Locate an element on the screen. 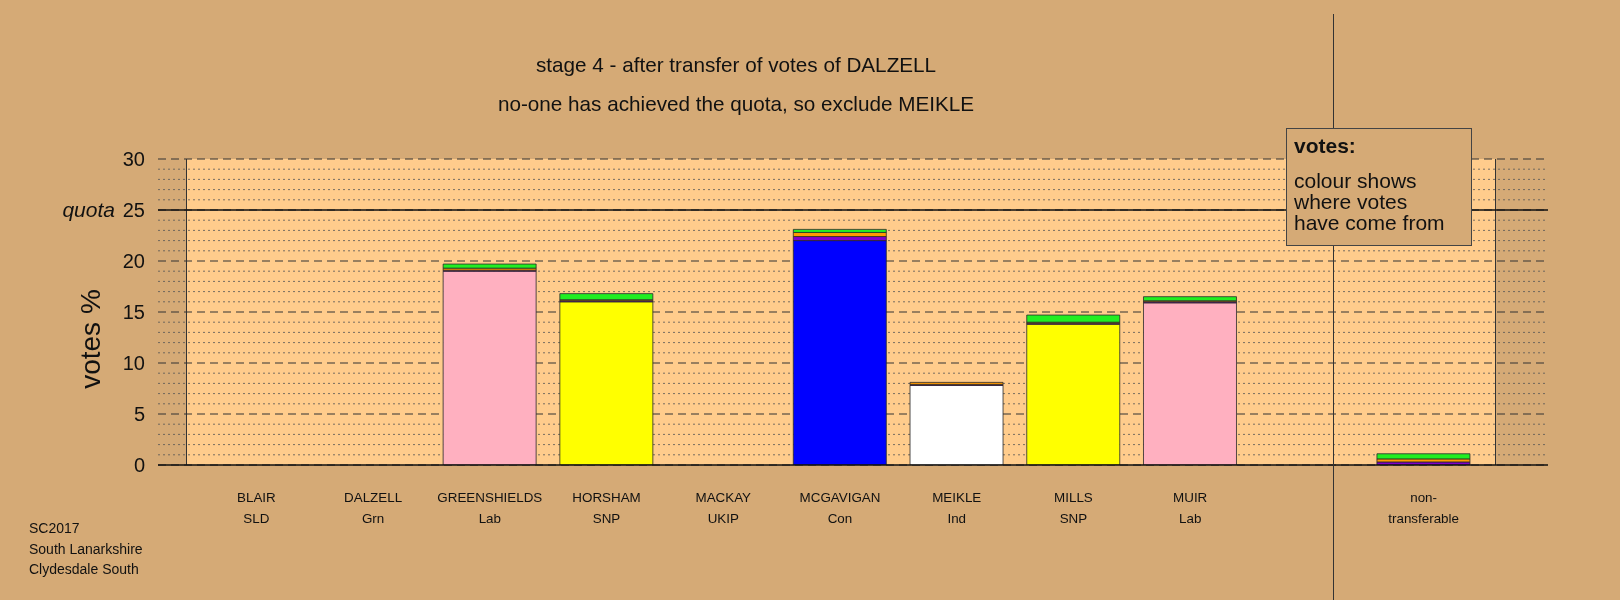  y-tick-label: 25 is located at coordinates (133, 210).